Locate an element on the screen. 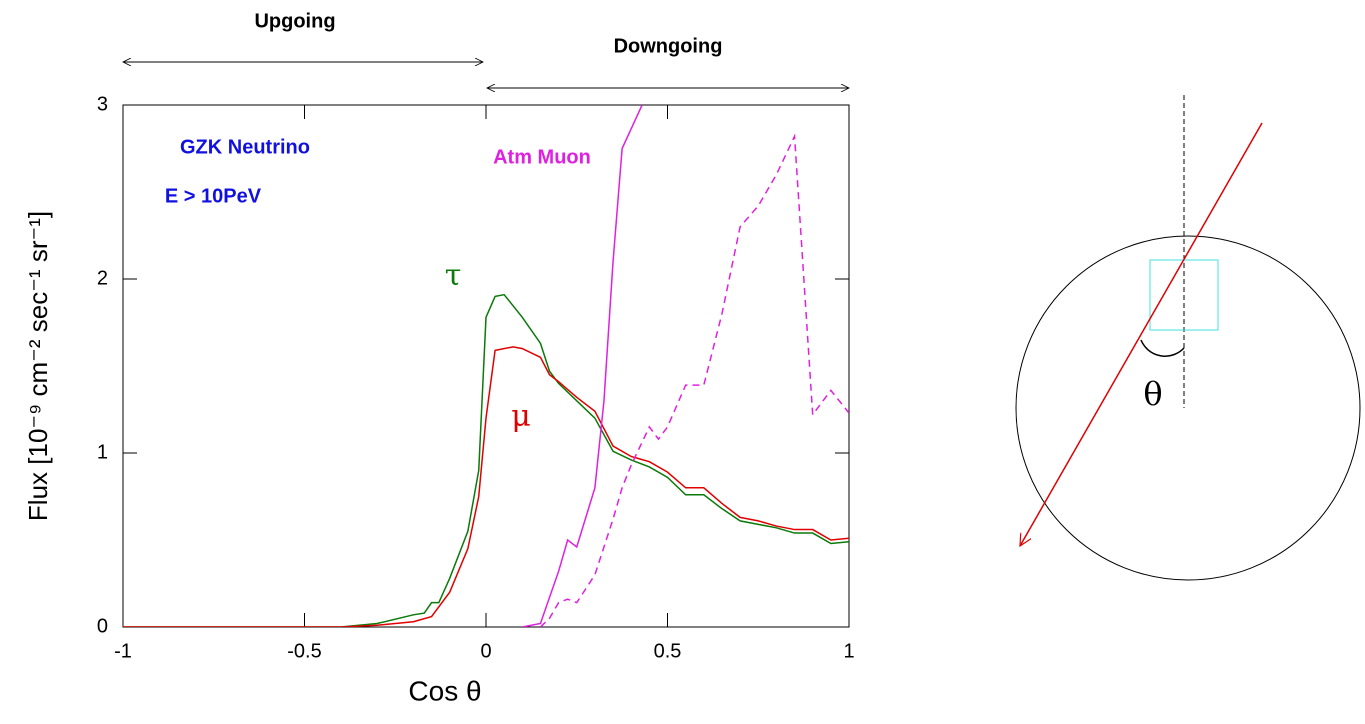 This screenshot has width=1365, height=724. annotation: Upgoing is located at coordinates (294, 21).